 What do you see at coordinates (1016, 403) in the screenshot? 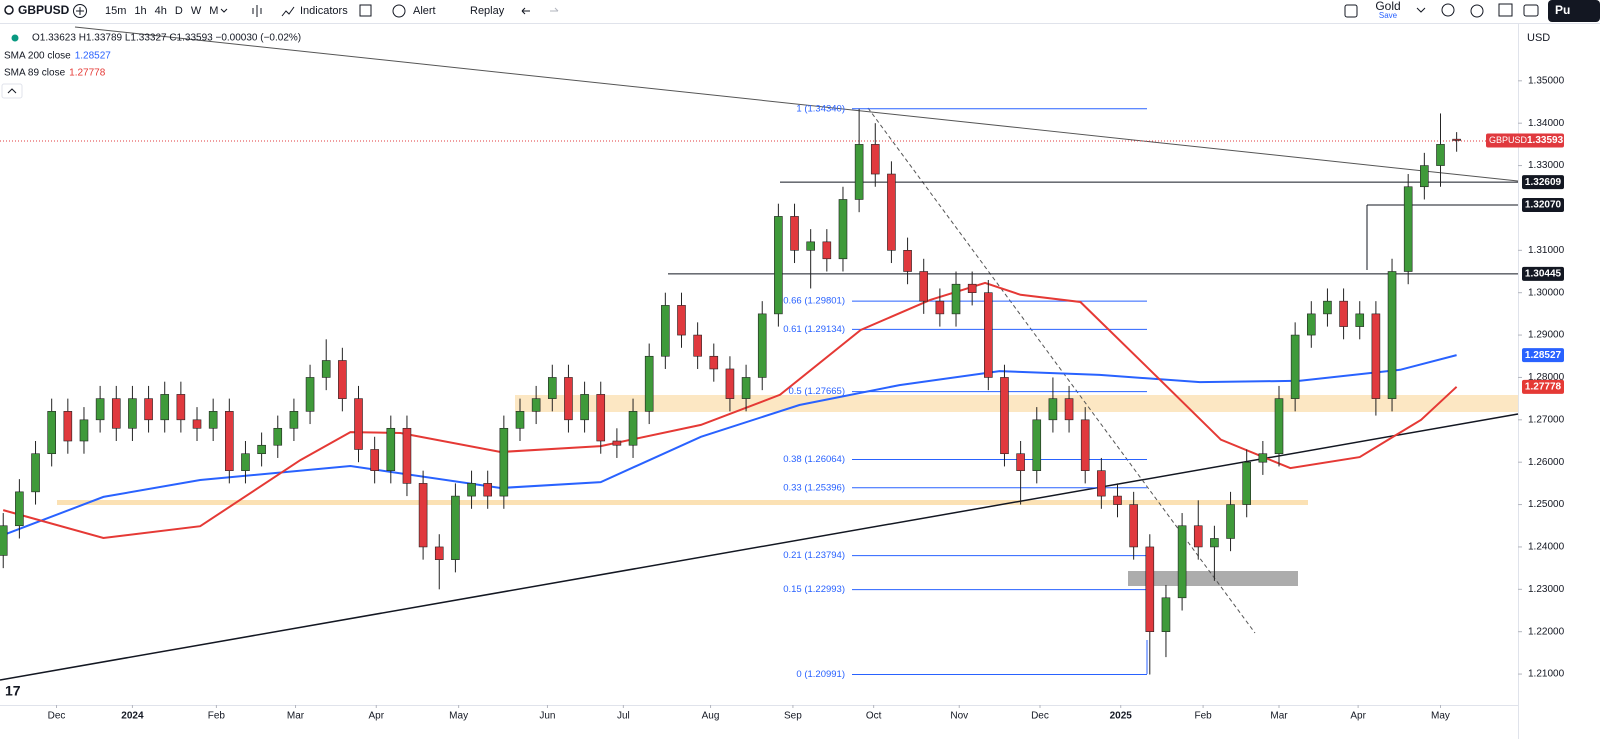
I see `demand-zone` at bounding box center [1016, 403].